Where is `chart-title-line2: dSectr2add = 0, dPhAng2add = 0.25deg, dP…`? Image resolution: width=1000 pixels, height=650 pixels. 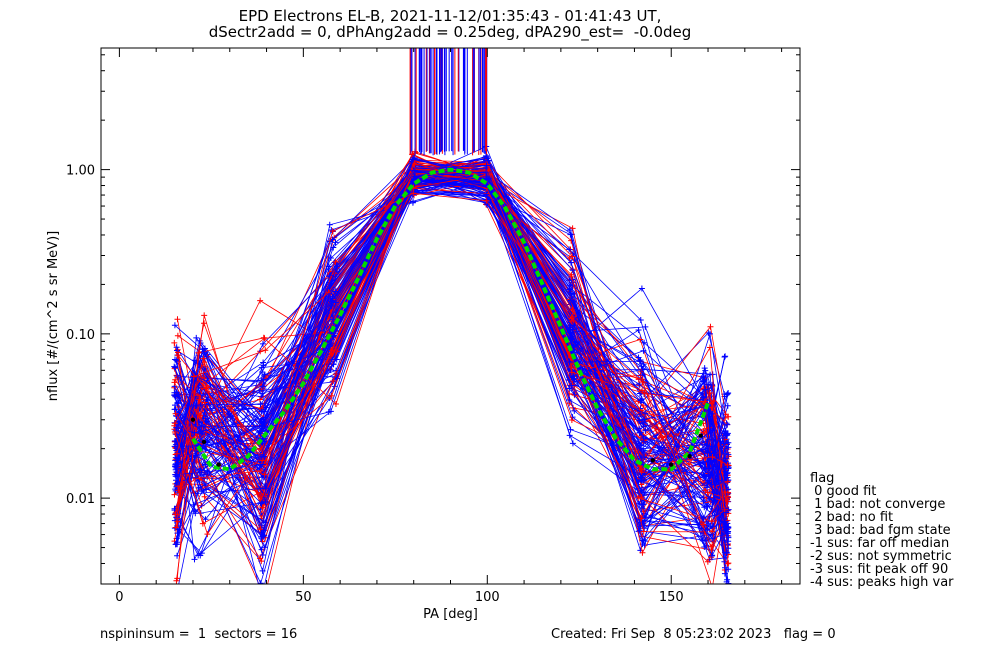 chart-title-line2: dSectr2add = 0, dPhAng2add = 0.25deg, dP… is located at coordinates (450, 32).